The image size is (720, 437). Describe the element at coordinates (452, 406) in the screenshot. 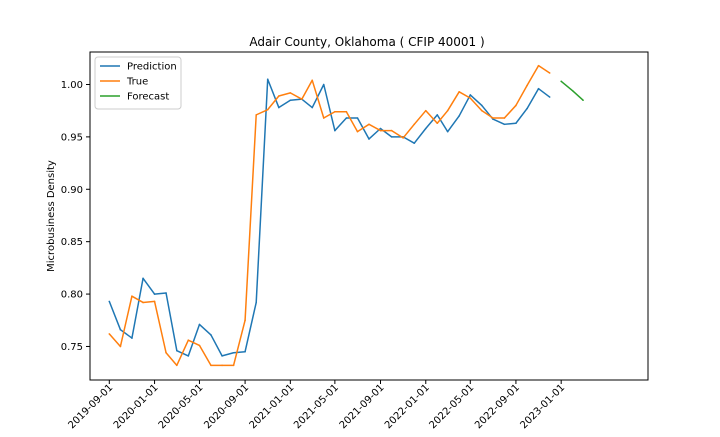

I see `x-tick-label: 2022-05-01` at that location.